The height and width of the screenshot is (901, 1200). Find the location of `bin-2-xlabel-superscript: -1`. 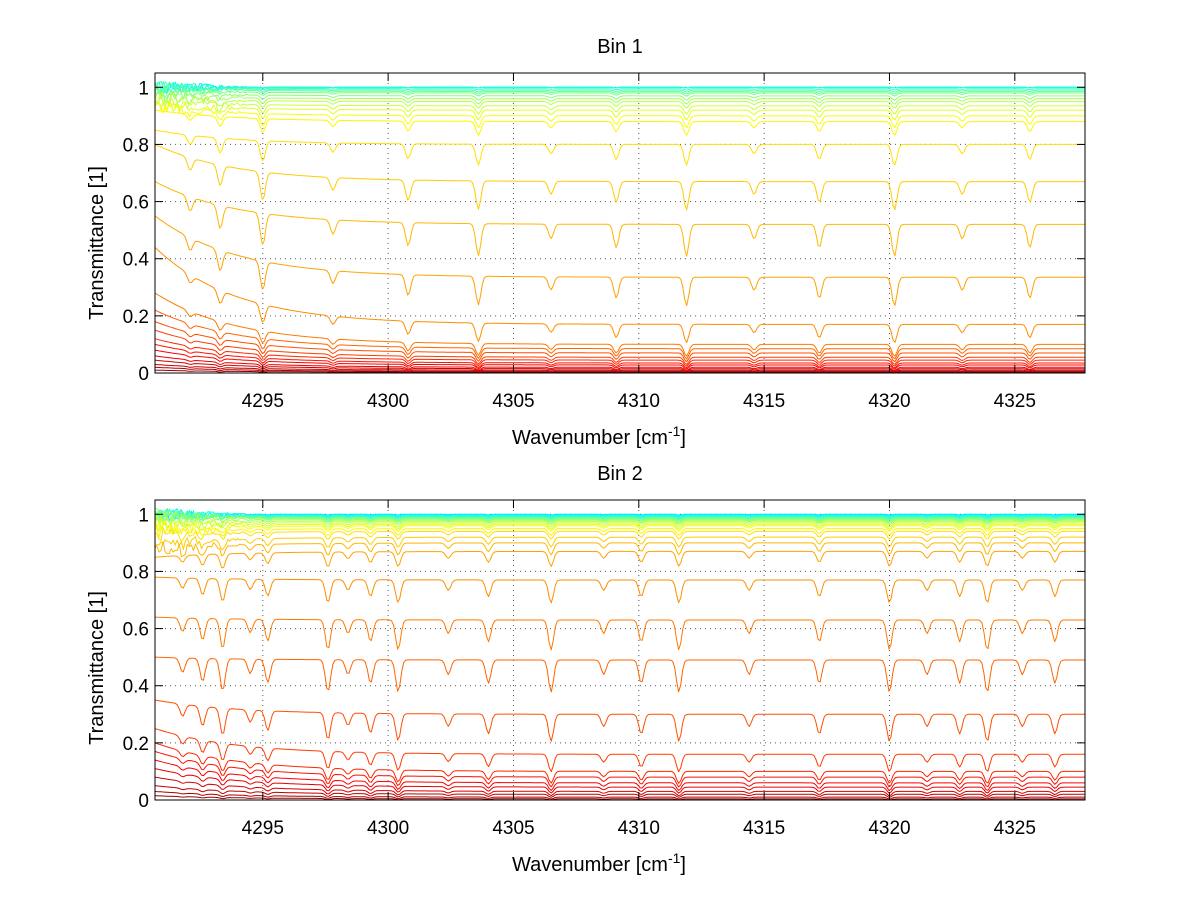

bin-2-xlabel-superscript: -1 is located at coordinates (674, 858).